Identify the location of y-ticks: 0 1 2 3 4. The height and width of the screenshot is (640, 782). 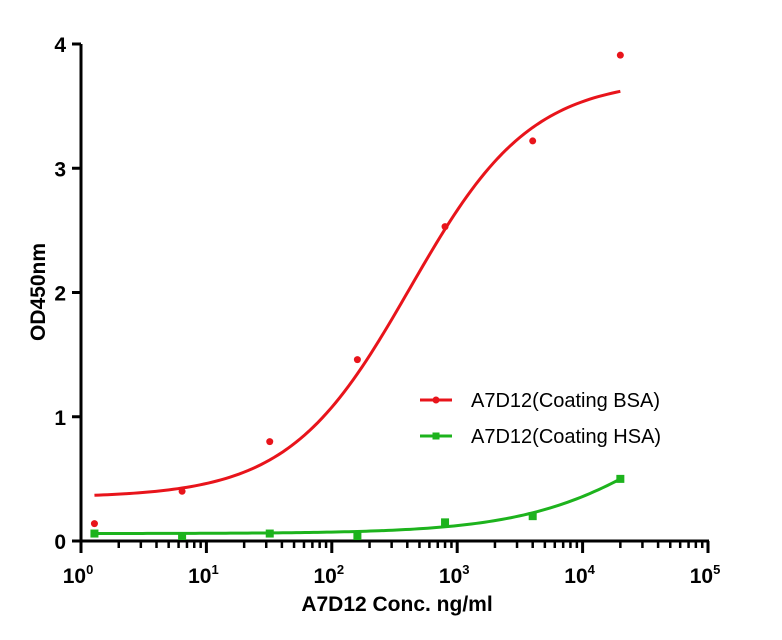
(67, 294).